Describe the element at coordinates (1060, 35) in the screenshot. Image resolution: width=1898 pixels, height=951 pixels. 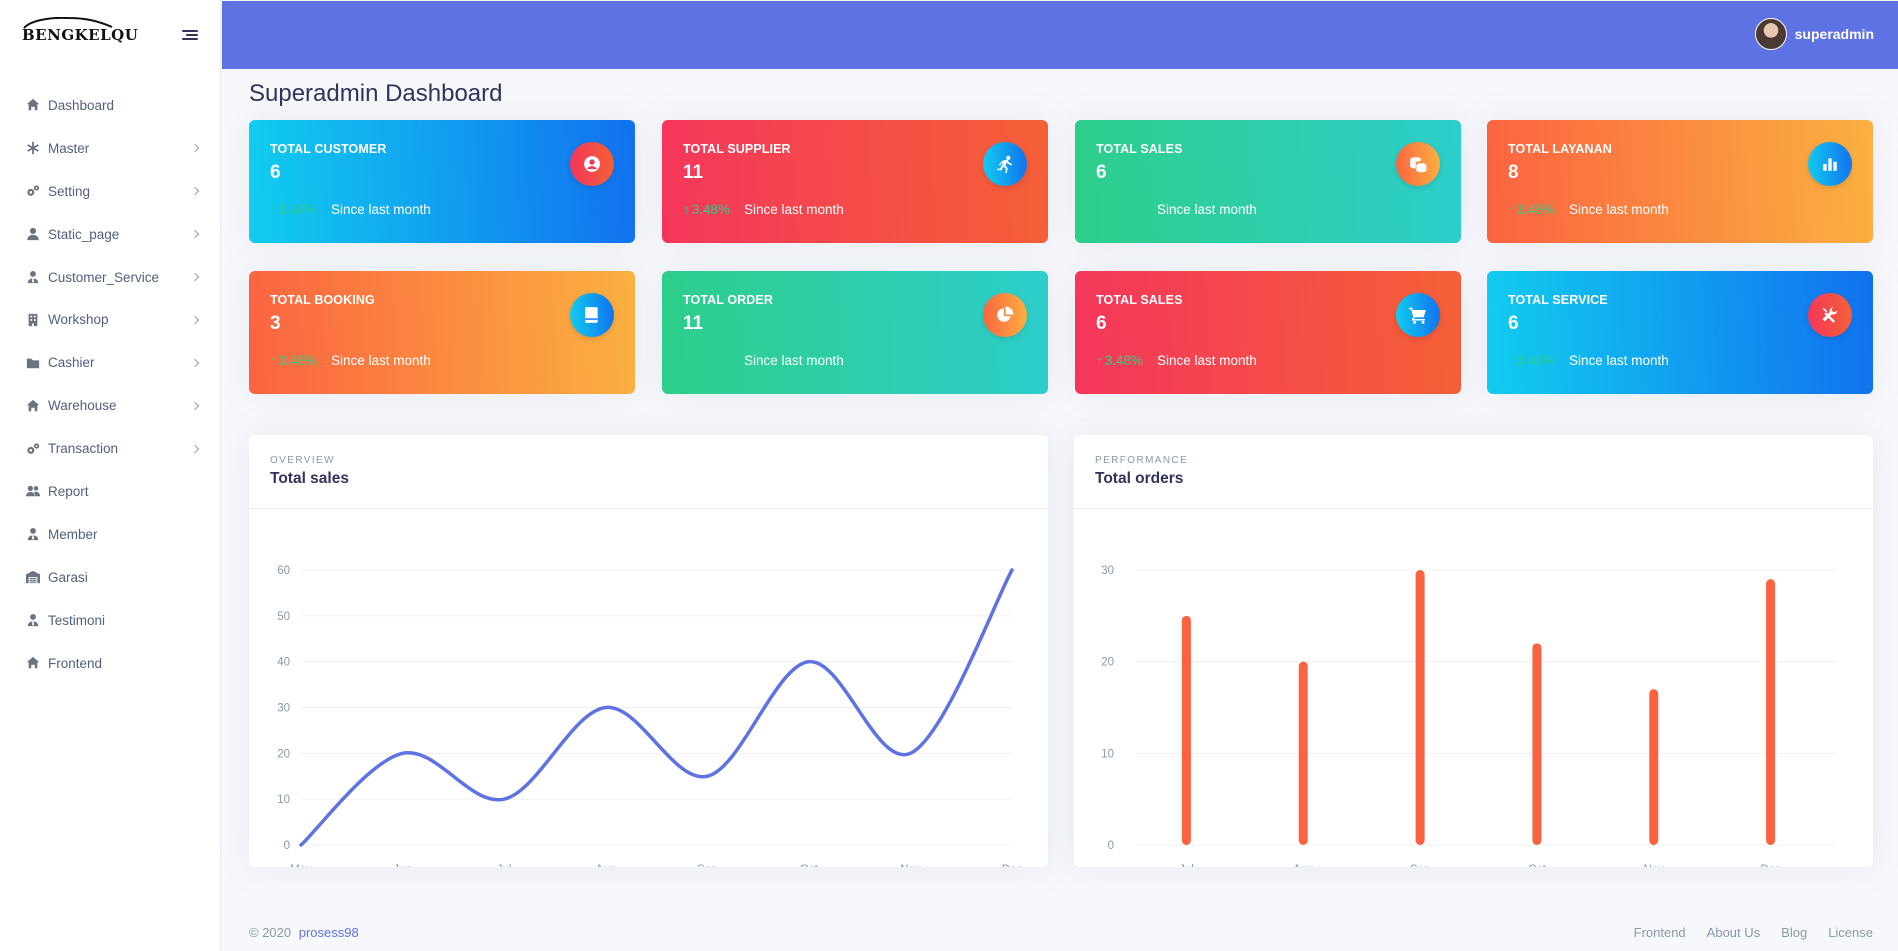
I see `topbar: superadmin` at that location.